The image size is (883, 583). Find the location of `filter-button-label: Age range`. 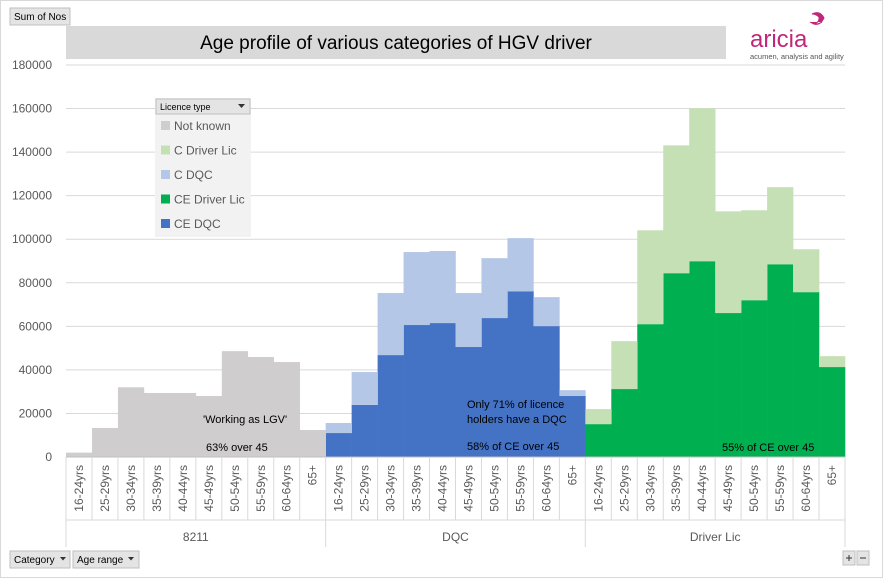

filter-button-label: Age range is located at coordinates (100, 560).